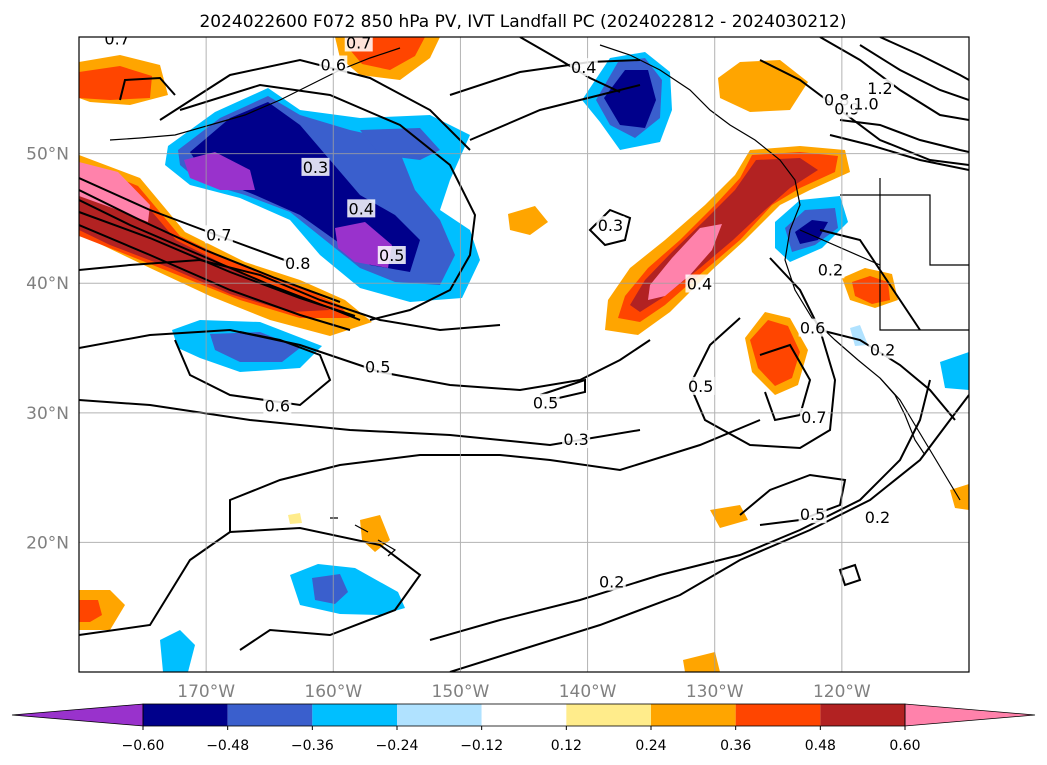  What do you see at coordinates (904, 746) in the screenshot?
I see `colorbar-tick-label: 0.60` at bounding box center [904, 746].